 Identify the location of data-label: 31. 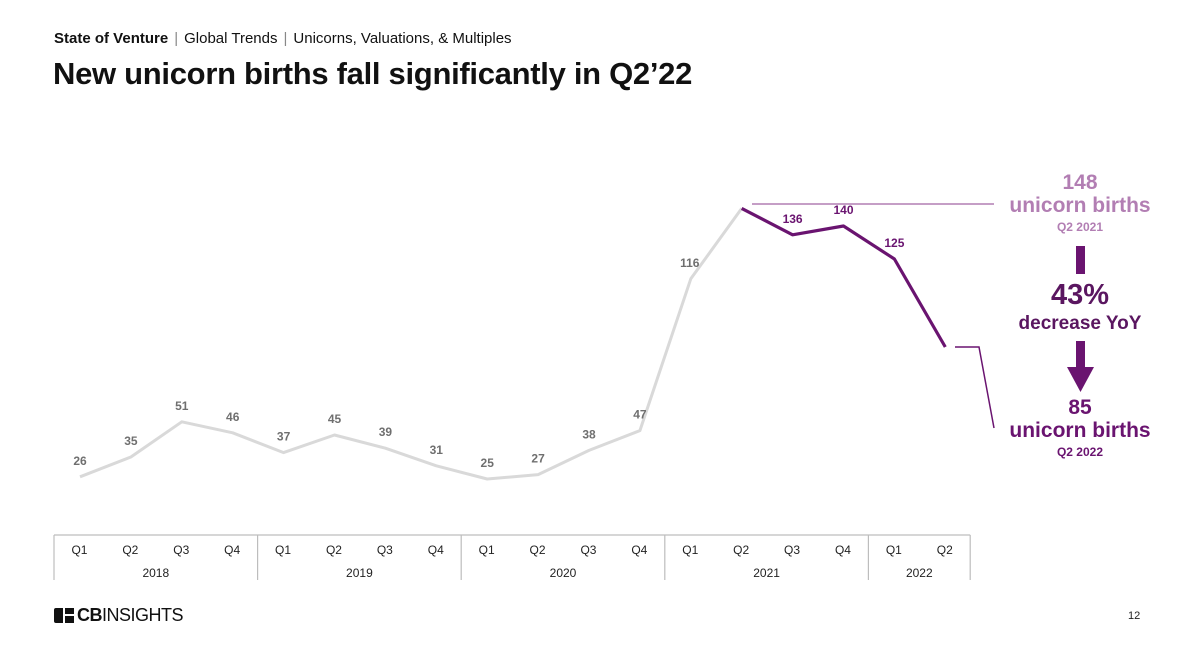
(437, 450).